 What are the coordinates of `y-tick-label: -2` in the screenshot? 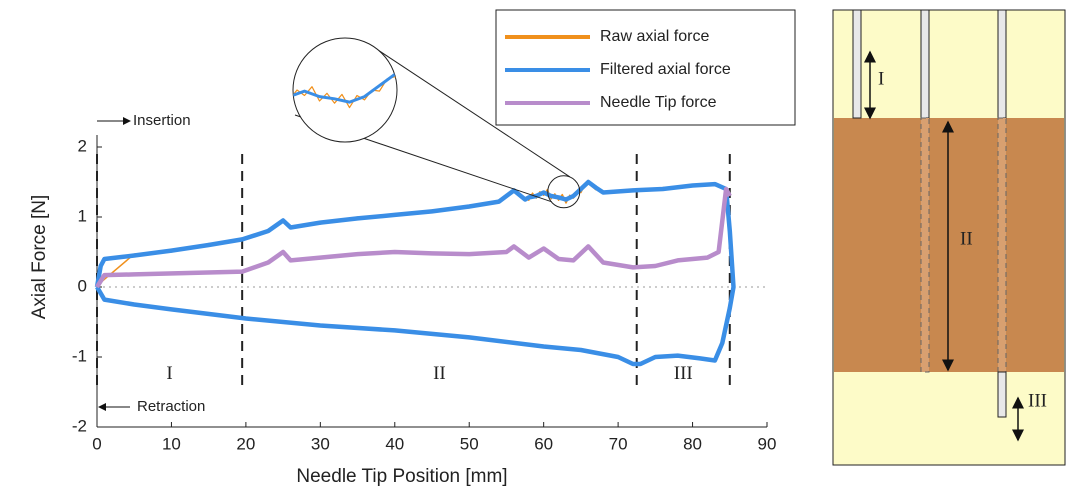 It's located at (79, 425).